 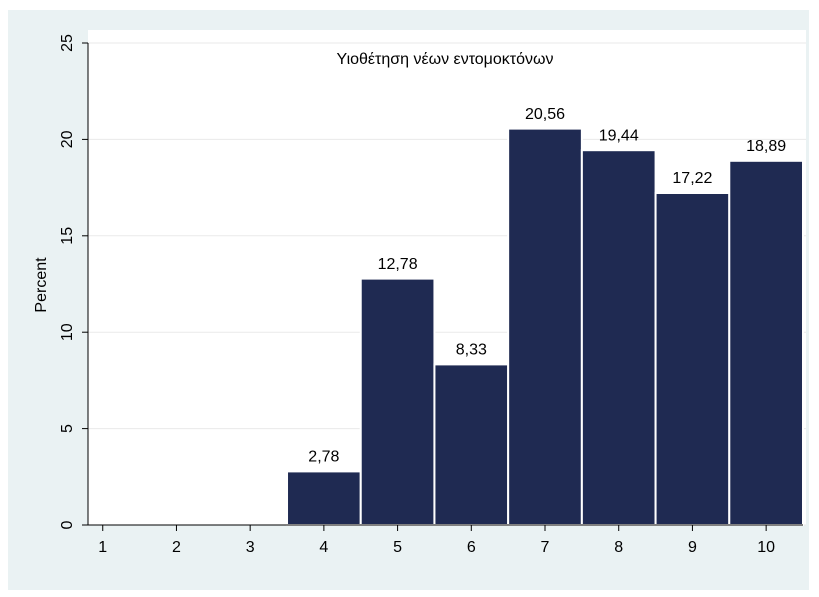 I want to click on y-tick-label: 0, so click(x=67, y=524).